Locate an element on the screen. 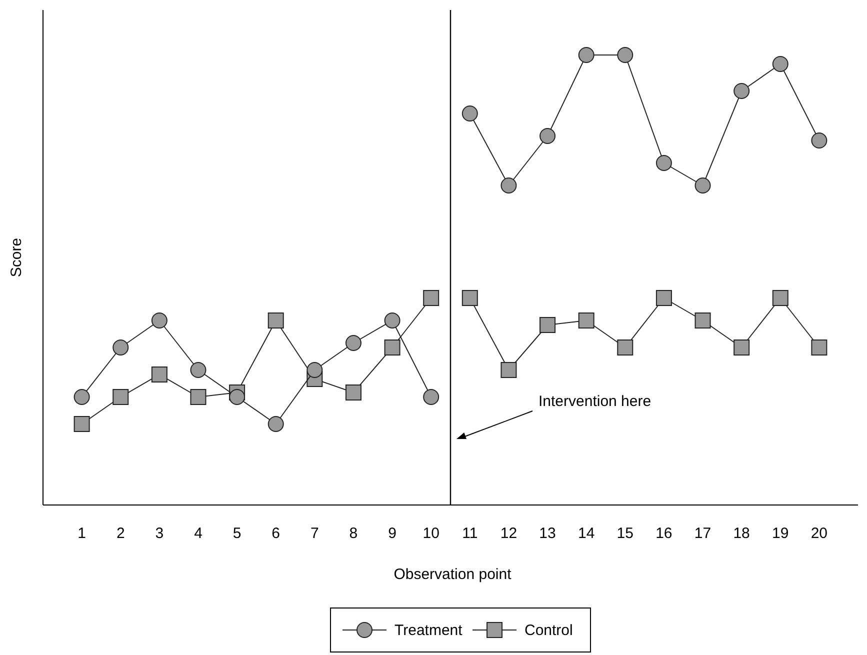  x-tick-label: 4 is located at coordinates (198, 533).